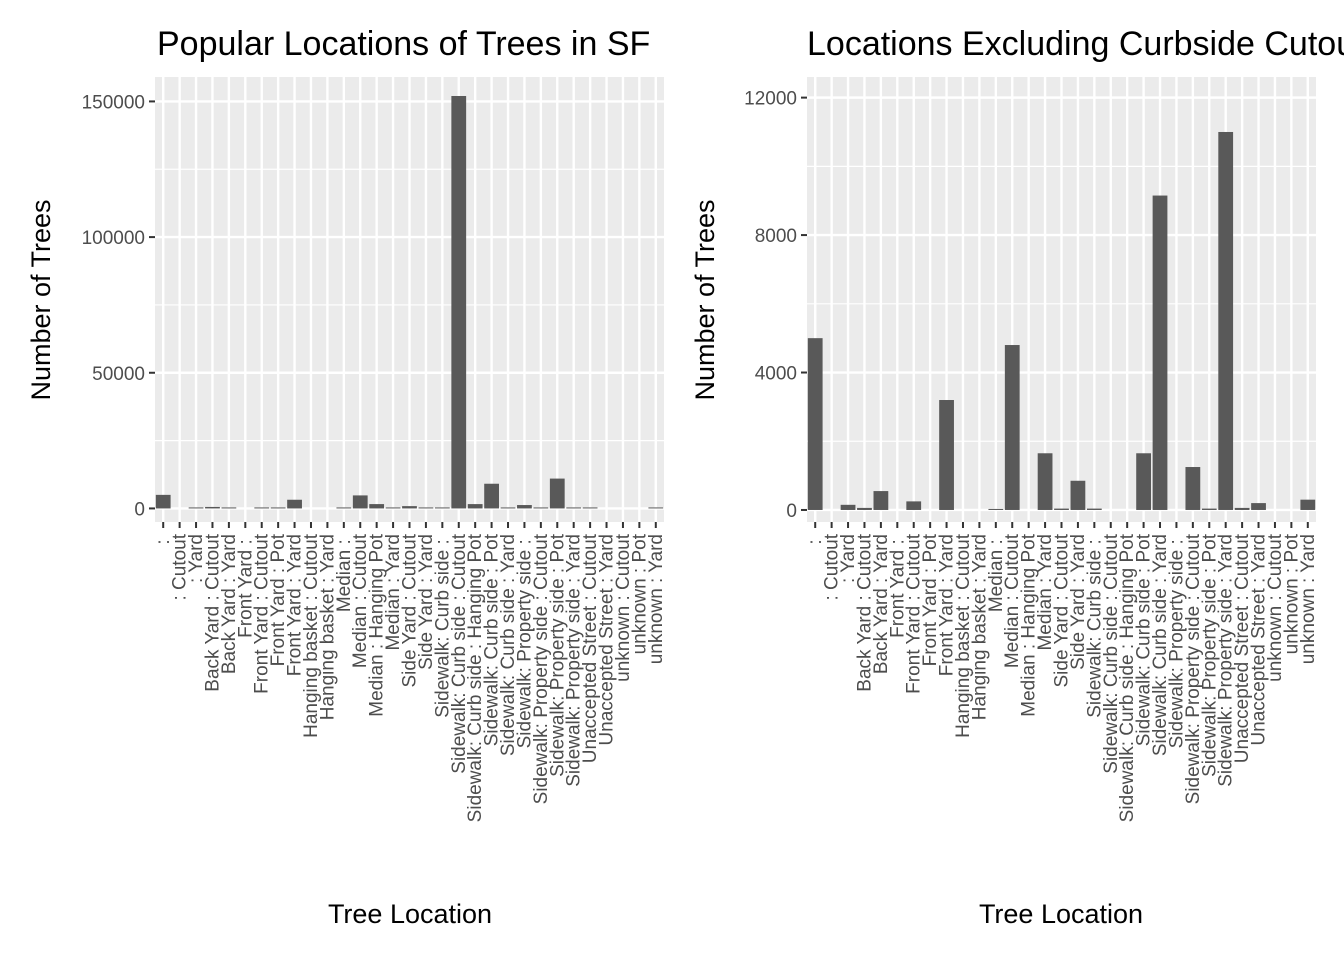 Image resolution: width=1344 pixels, height=960 pixels. What do you see at coordinates (113, 238) in the screenshot?
I see `y-tick-label: 100000` at bounding box center [113, 238].